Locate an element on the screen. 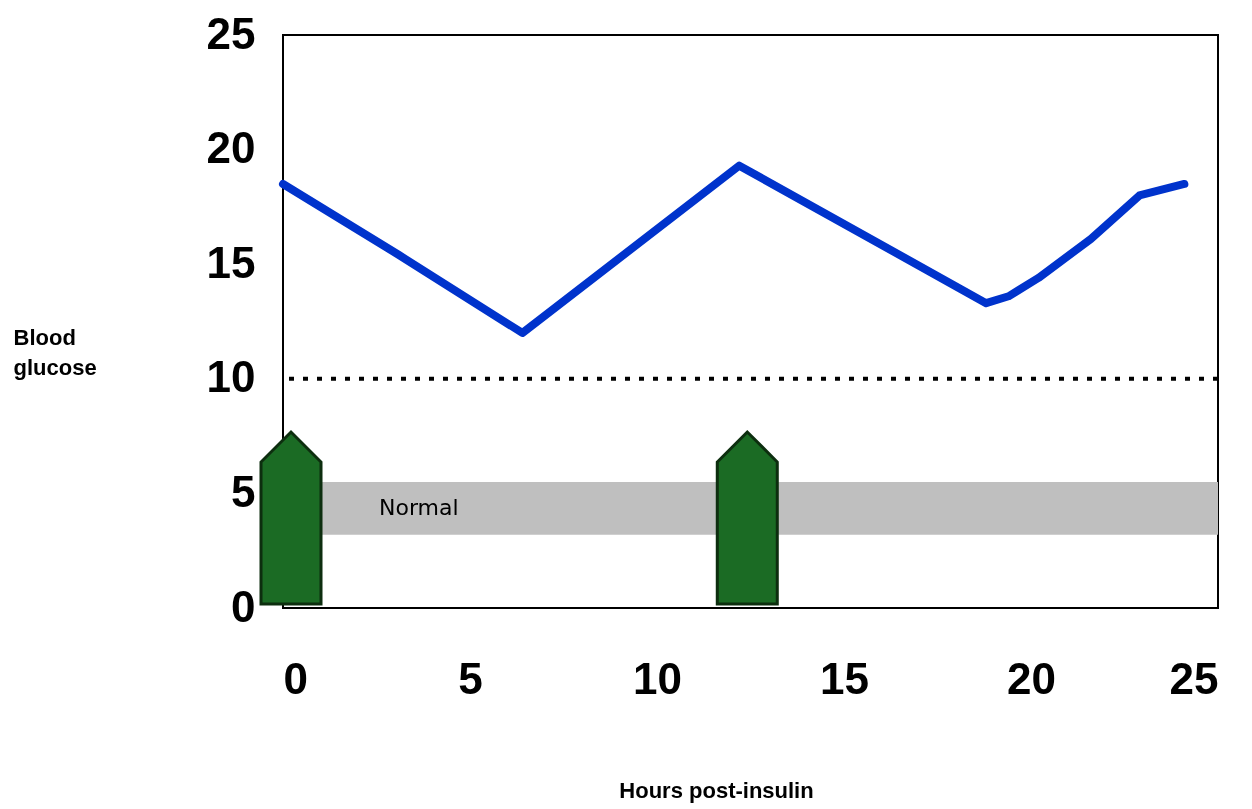 The image size is (1252, 809). x-tick-label: 0 is located at coordinates (295, 678).